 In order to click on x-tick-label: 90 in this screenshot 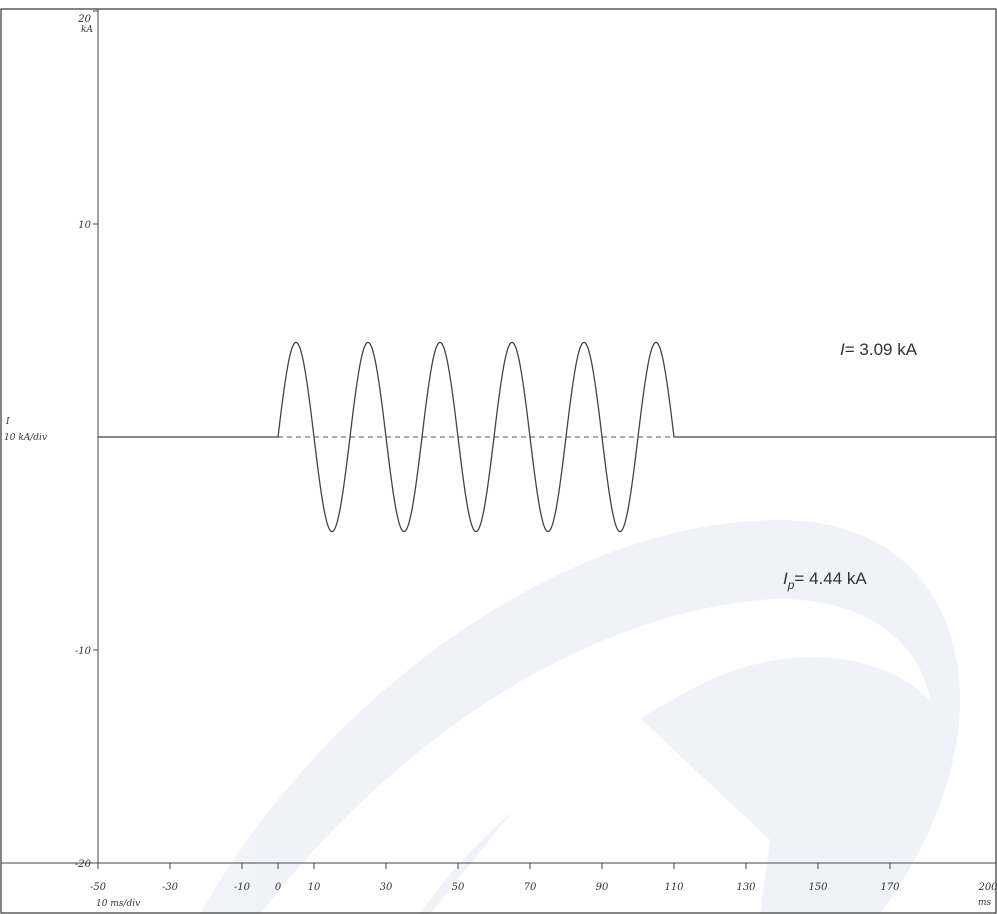, I will do `click(602, 887)`.